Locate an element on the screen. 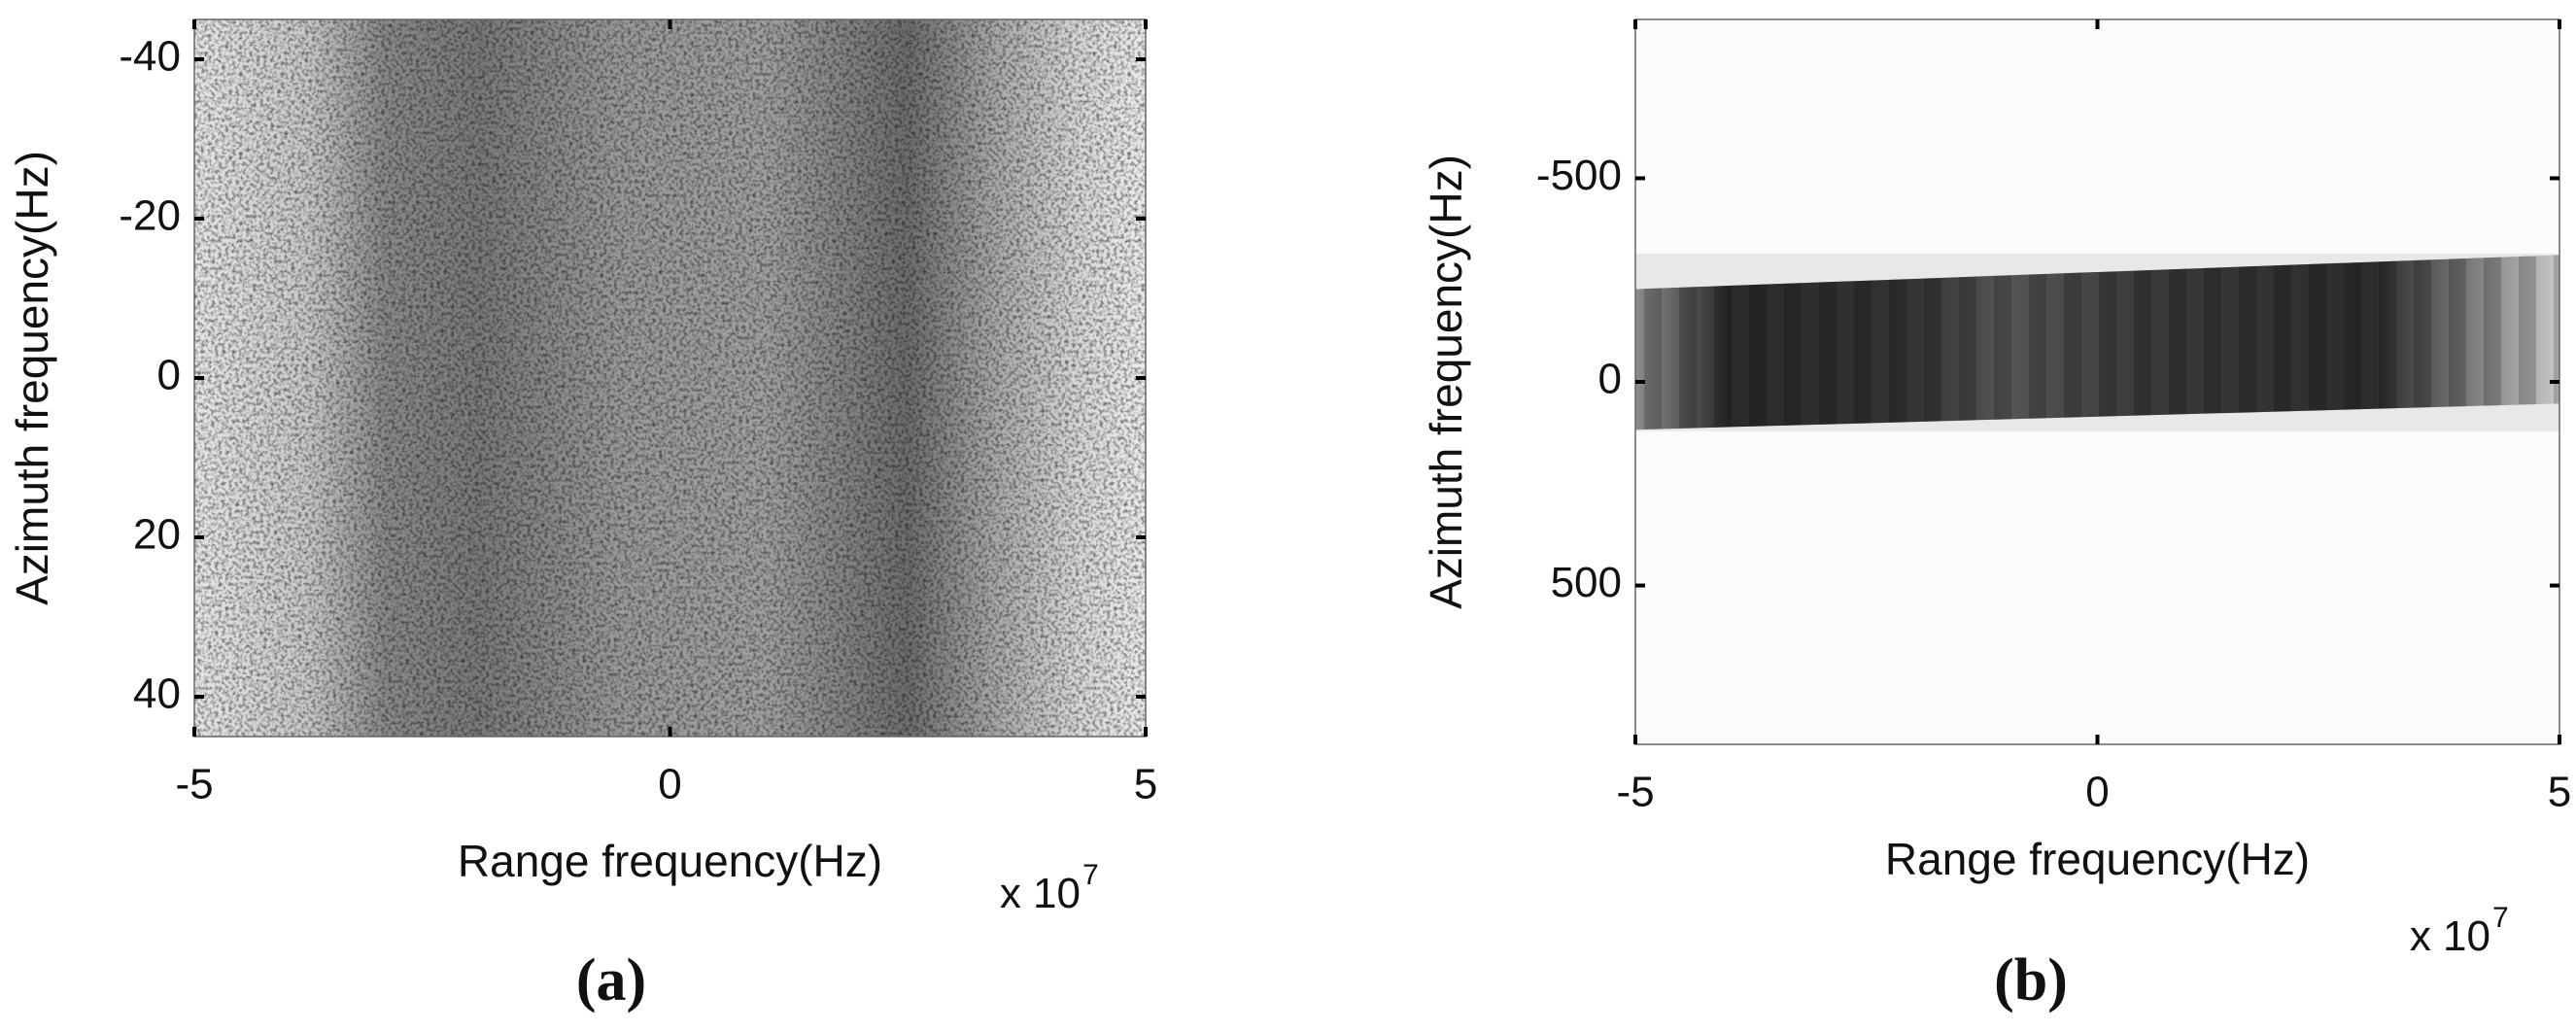 The image size is (2576, 1031). y-tick-label: -500 is located at coordinates (1579, 176).